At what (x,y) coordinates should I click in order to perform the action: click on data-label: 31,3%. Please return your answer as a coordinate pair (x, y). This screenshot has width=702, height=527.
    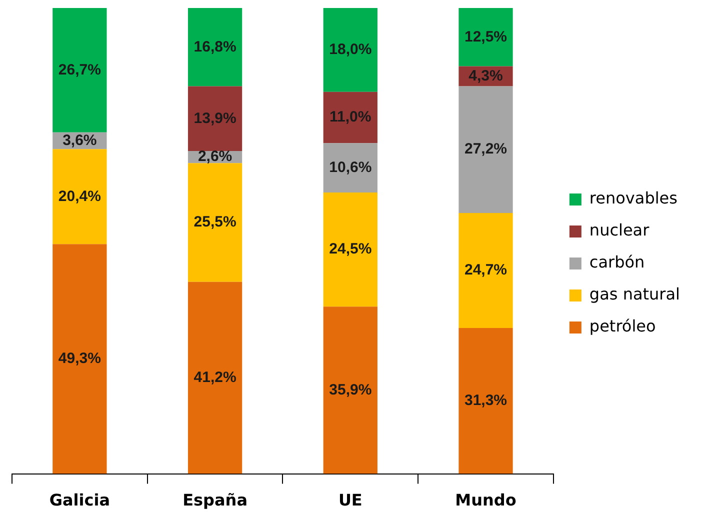
    Looking at the image, I should click on (486, 401).